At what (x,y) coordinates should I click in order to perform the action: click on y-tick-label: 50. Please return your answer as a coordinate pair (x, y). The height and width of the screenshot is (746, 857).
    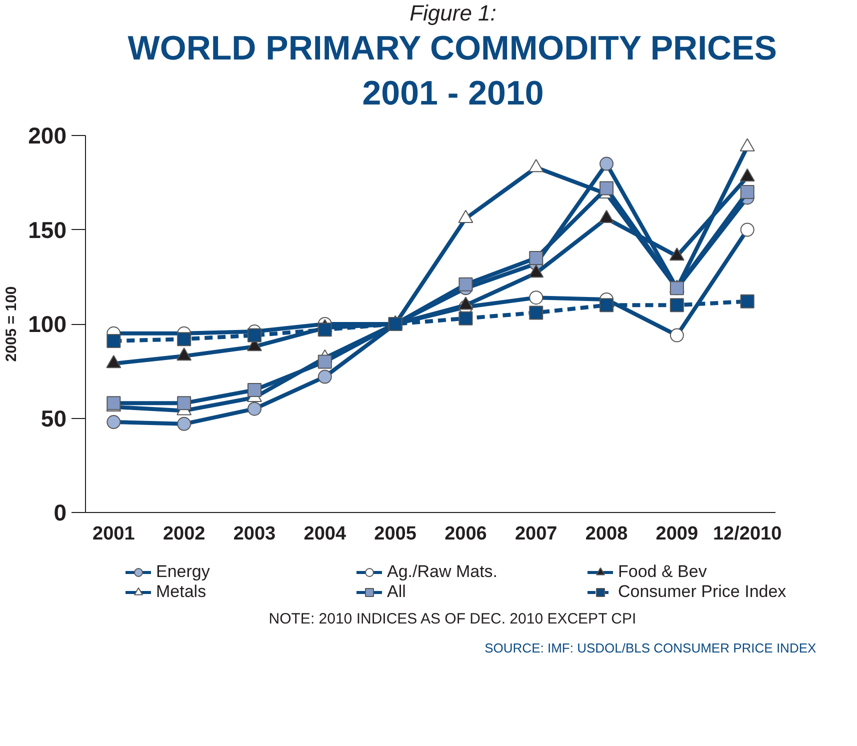
    Looking at the image, I should click on (53, 418).